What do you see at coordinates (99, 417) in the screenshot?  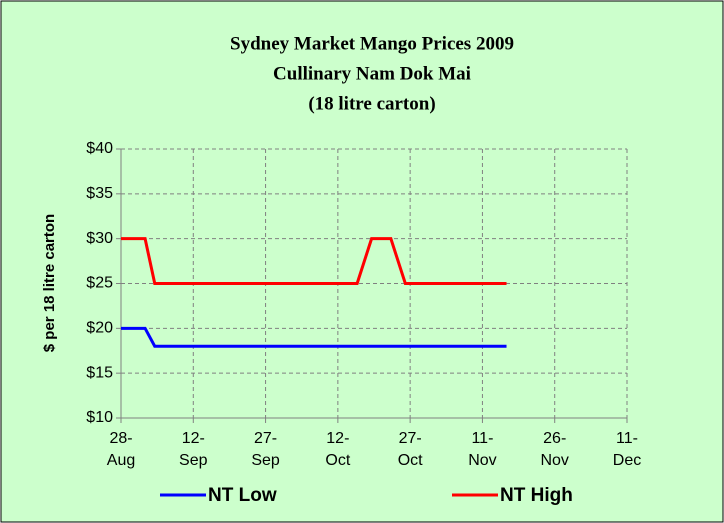 I see `y-tick-label: $10` at bounding box center [99, 417].